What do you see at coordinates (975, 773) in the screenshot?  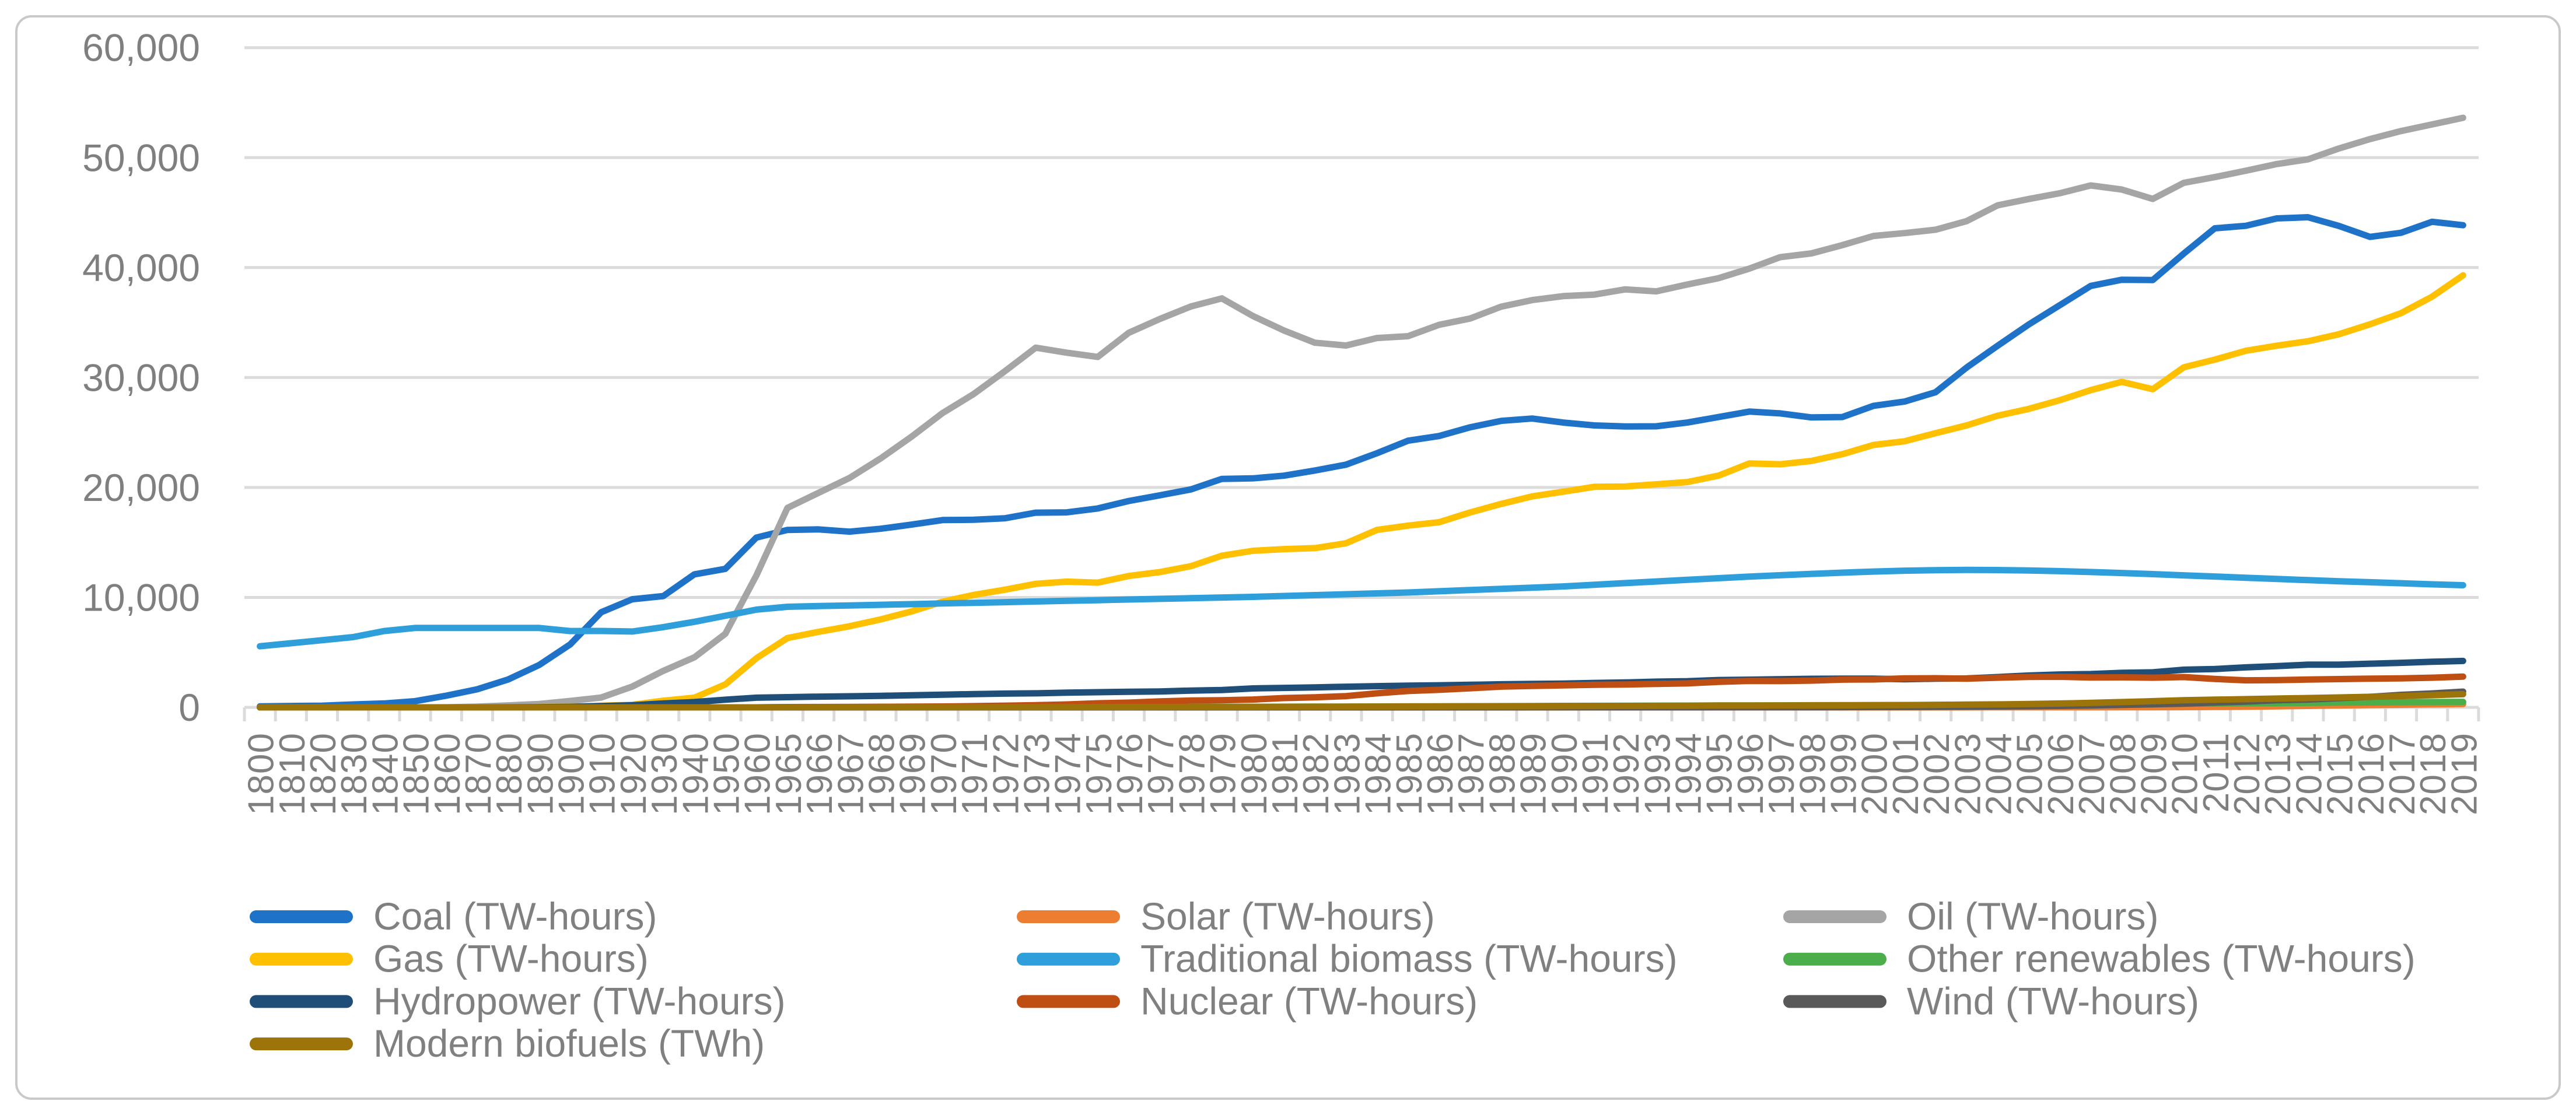 I see `x-axis-label: 1971` at bounding box center [975, 773].